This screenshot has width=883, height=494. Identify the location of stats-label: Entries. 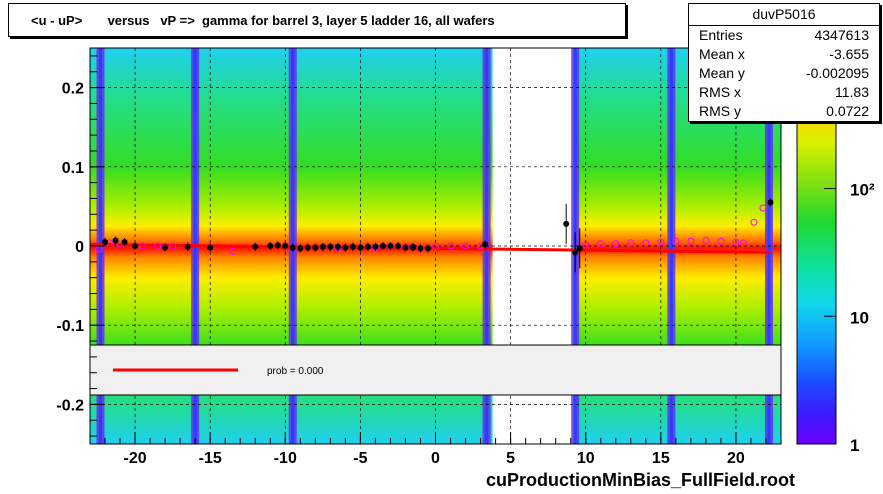
(721, 35).